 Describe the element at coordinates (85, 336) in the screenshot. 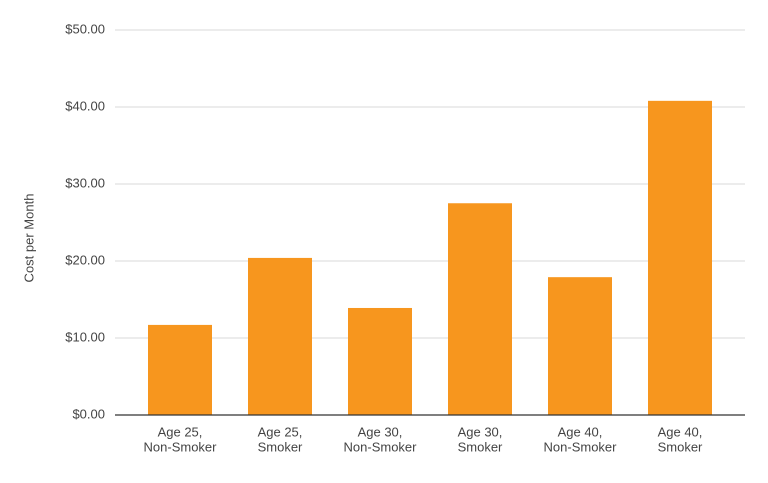

I see `y-tick-label: $10.00` at that location.